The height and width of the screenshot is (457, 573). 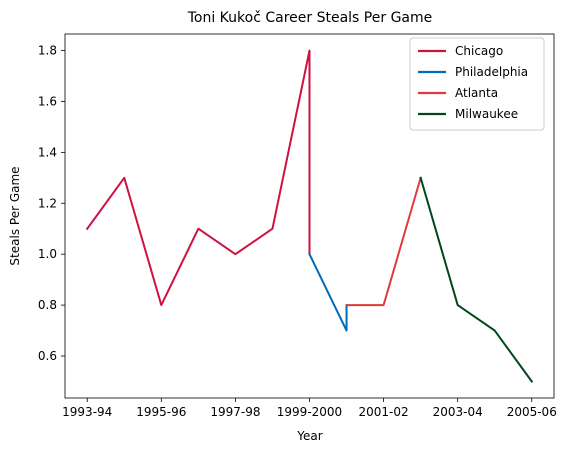 What do you see at coordinates (47, 254) in the screenshot?
I see `y-tick-label: 1.0` at bounding box center [47, 254].